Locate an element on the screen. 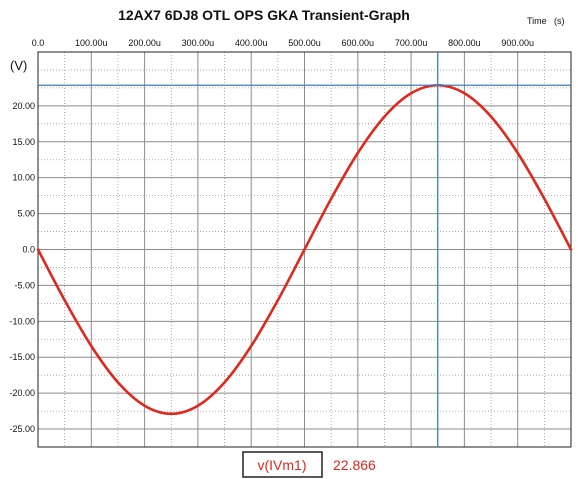  y-tick-label: 0.0 is located at coordinates (28, 250).